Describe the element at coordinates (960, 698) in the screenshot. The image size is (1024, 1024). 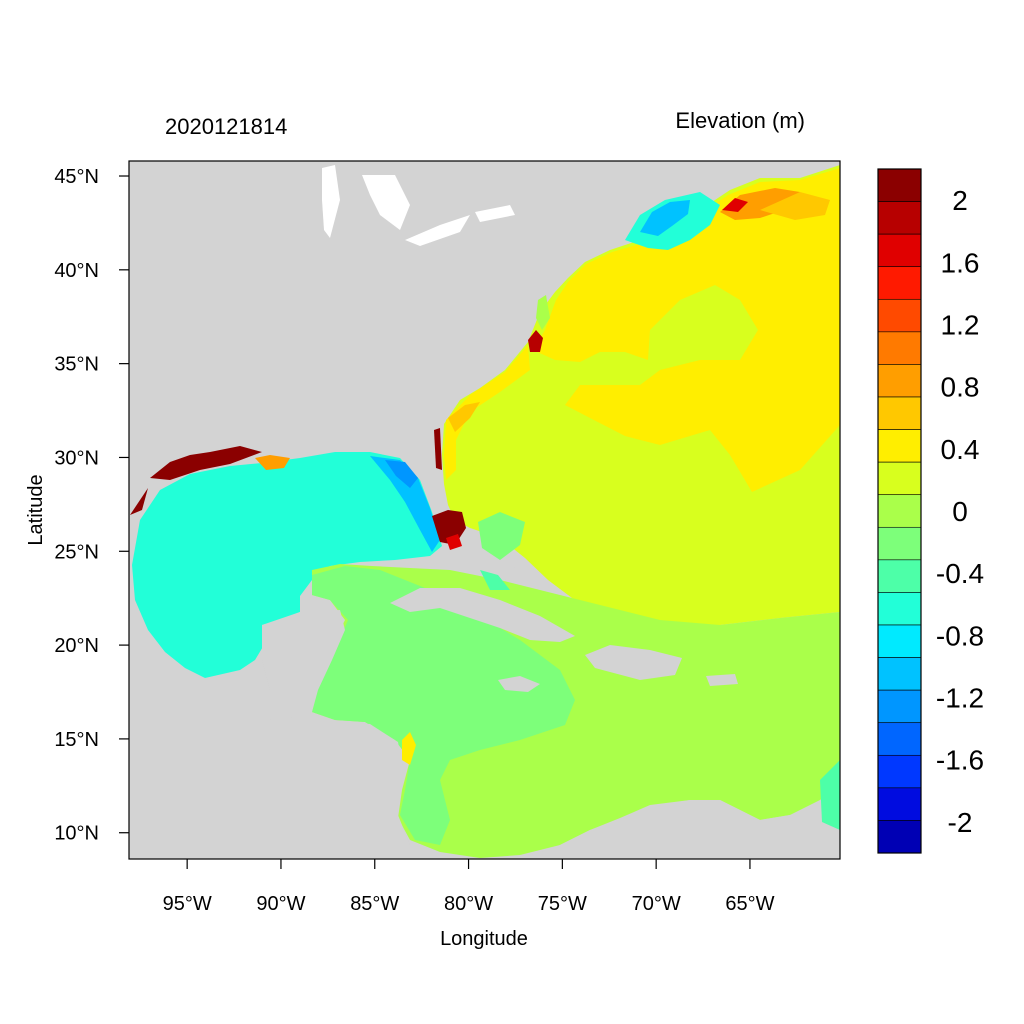
I see `colorbar-label: -1.2` at that location.